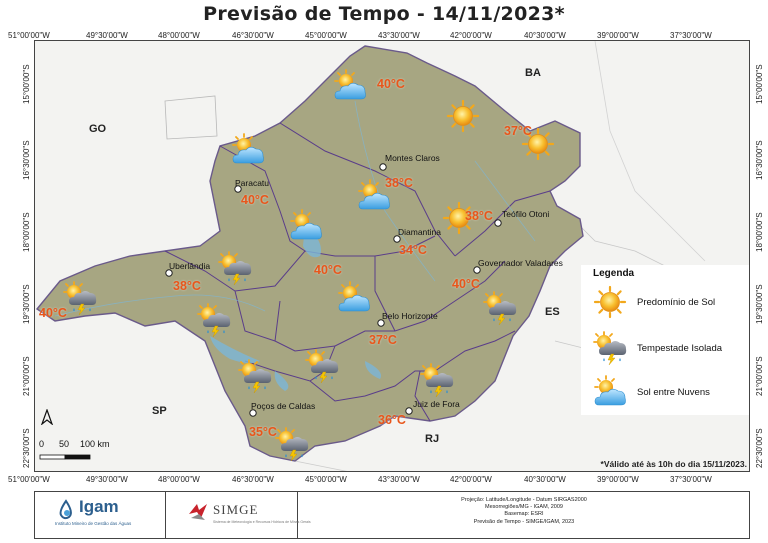 The image size is (768, 543). Describe the element at coordinates (198, 512) in the screenshot. I see `simge-logo-icon` at that location.